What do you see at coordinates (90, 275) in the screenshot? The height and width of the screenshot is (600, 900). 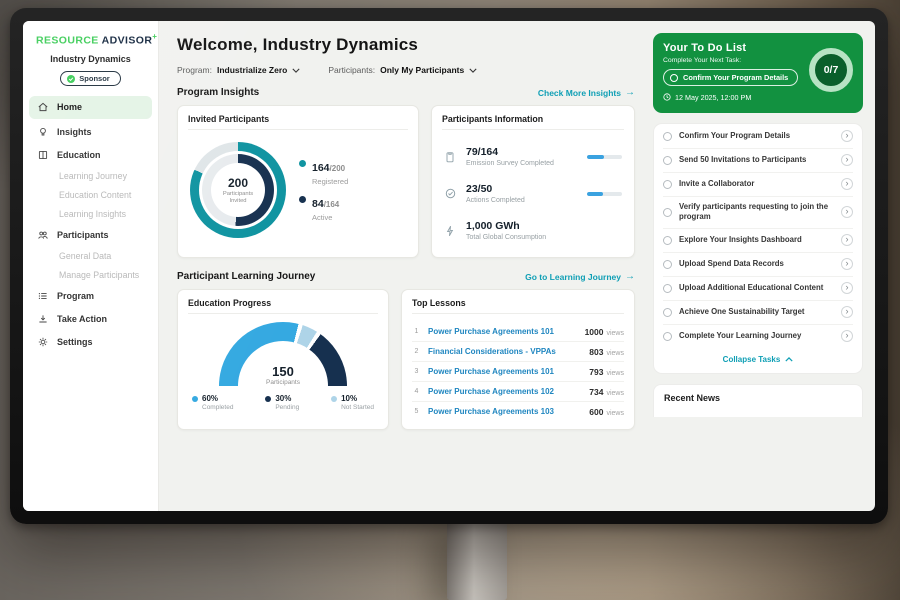 I see `sidebar-item-manage-participants: Manage Participants` at bounding box center [90, 275].